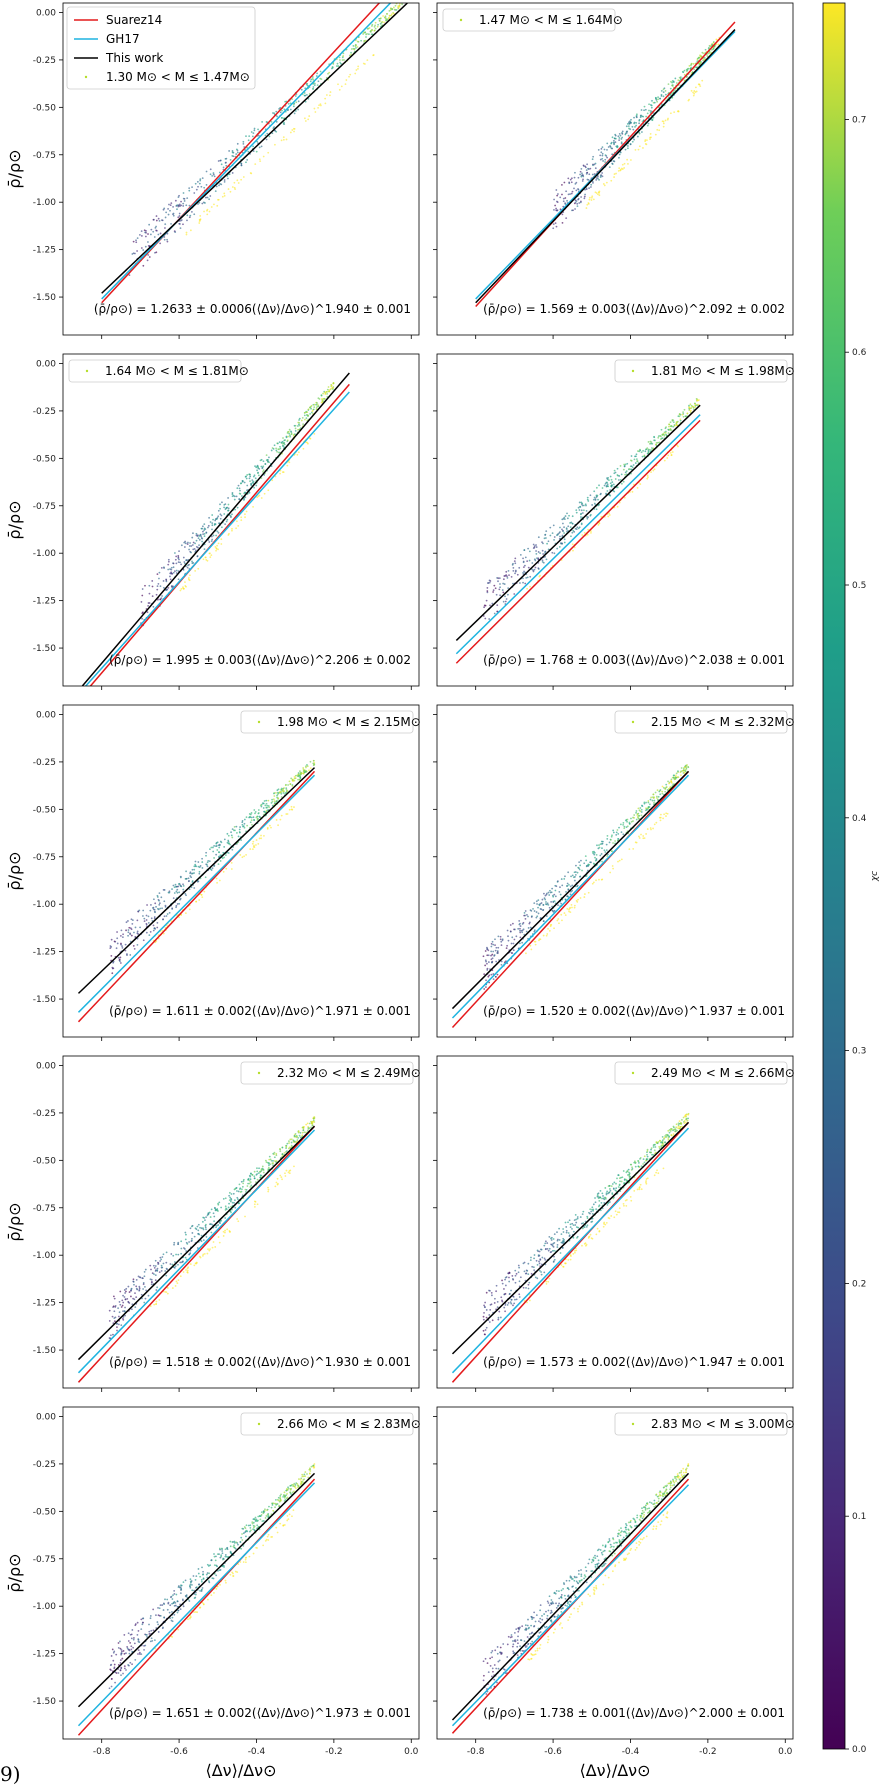 The height and width of the screenshot is (1786, 896). What do you see at coordinates (570, 1247) in the screenshot?
I see `plot-area` at bounding box center [570, 1247].